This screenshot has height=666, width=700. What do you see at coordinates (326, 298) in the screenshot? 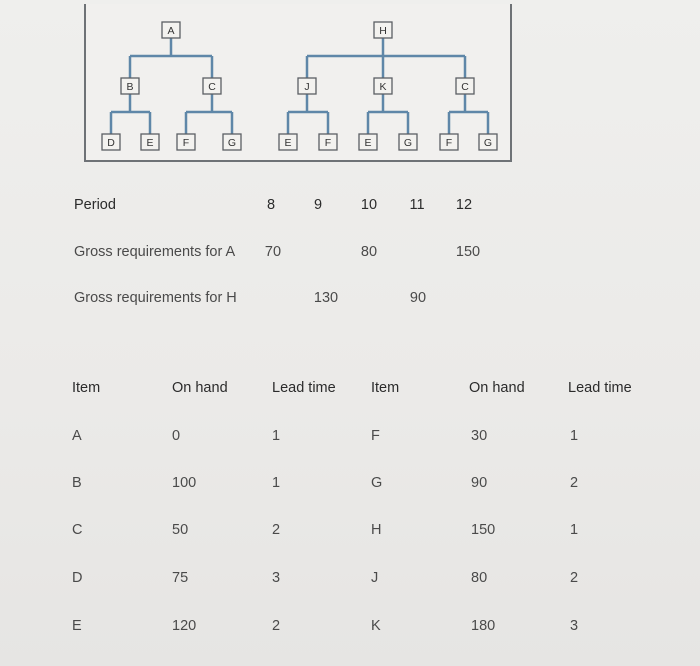
I see `gross-req-h-period-9: 130` at bounding box center [326, 298].